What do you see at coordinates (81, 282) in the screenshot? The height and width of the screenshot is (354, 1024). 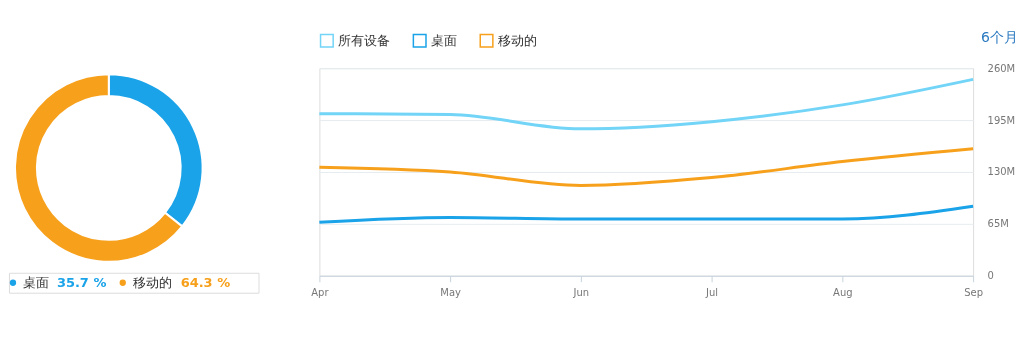 I see `data-label: 35.7 %` at bounding box center [81, 282].